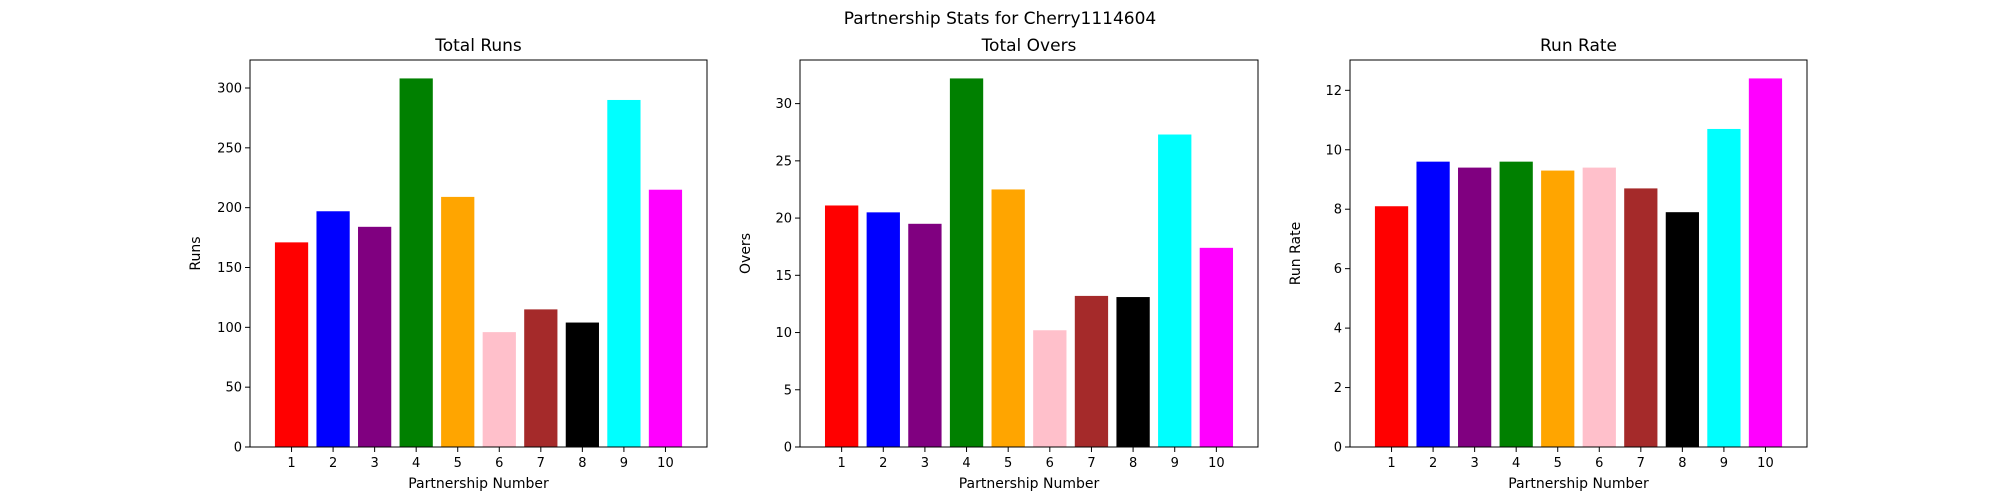 This screenshot has width=2000, height=500. I want to click on y-axis-label: Runs, so click(196, 253).